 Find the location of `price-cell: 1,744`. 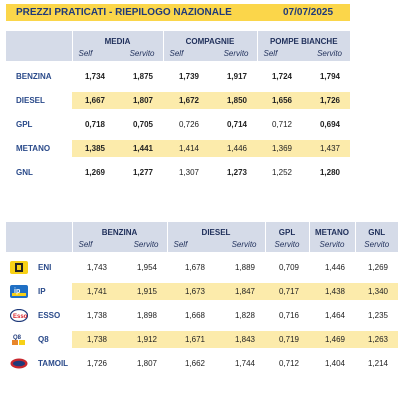

price-cell: 1,744 is located at coordinates (244, 363).